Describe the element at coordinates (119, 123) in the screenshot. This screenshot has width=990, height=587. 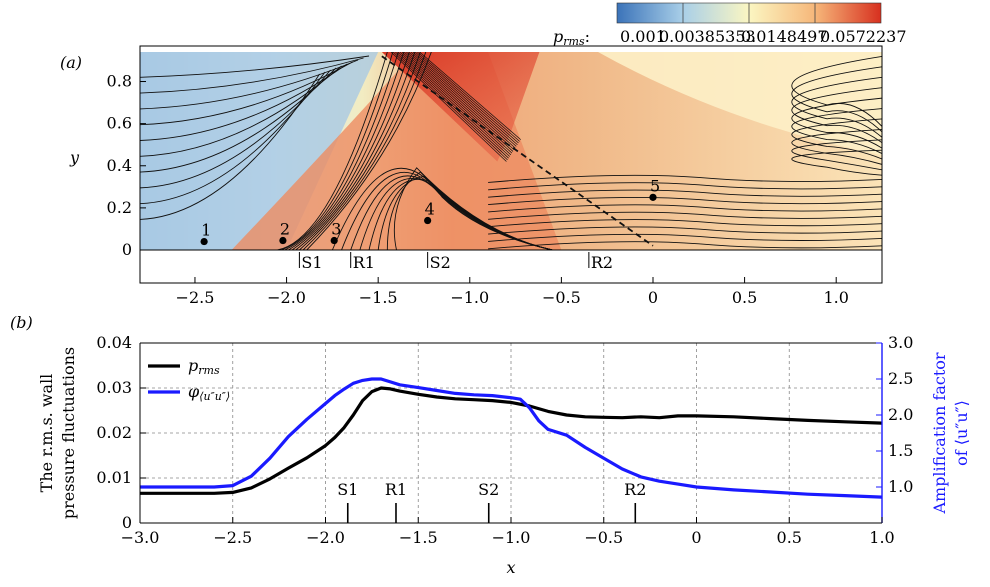
I see `y-tick-label-a: 0.6` at that location.